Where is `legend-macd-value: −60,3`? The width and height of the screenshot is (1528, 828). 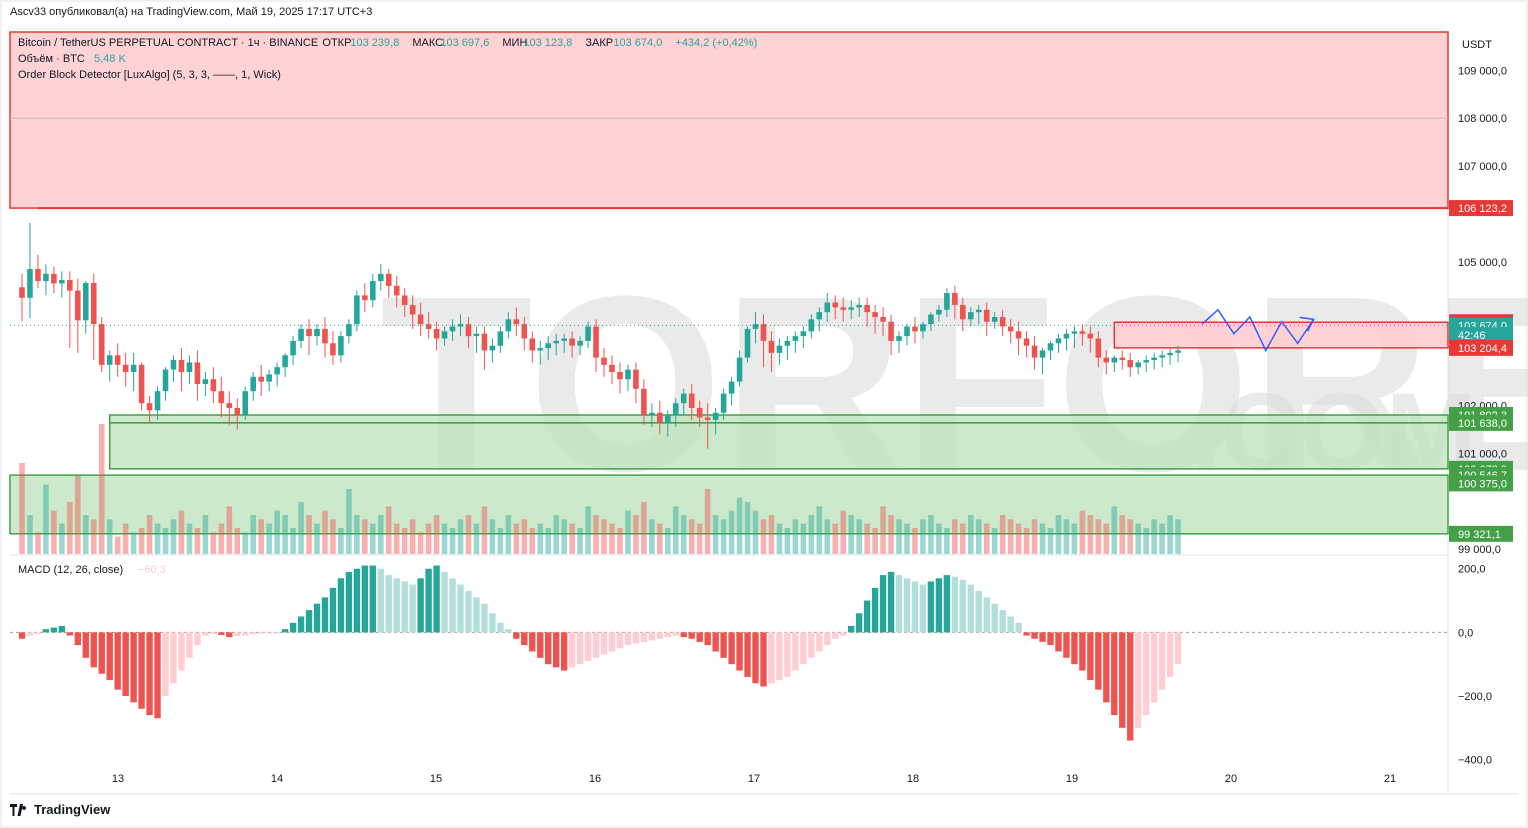
legend-macd-value: −60,3 is located at coordinates (152, 570).